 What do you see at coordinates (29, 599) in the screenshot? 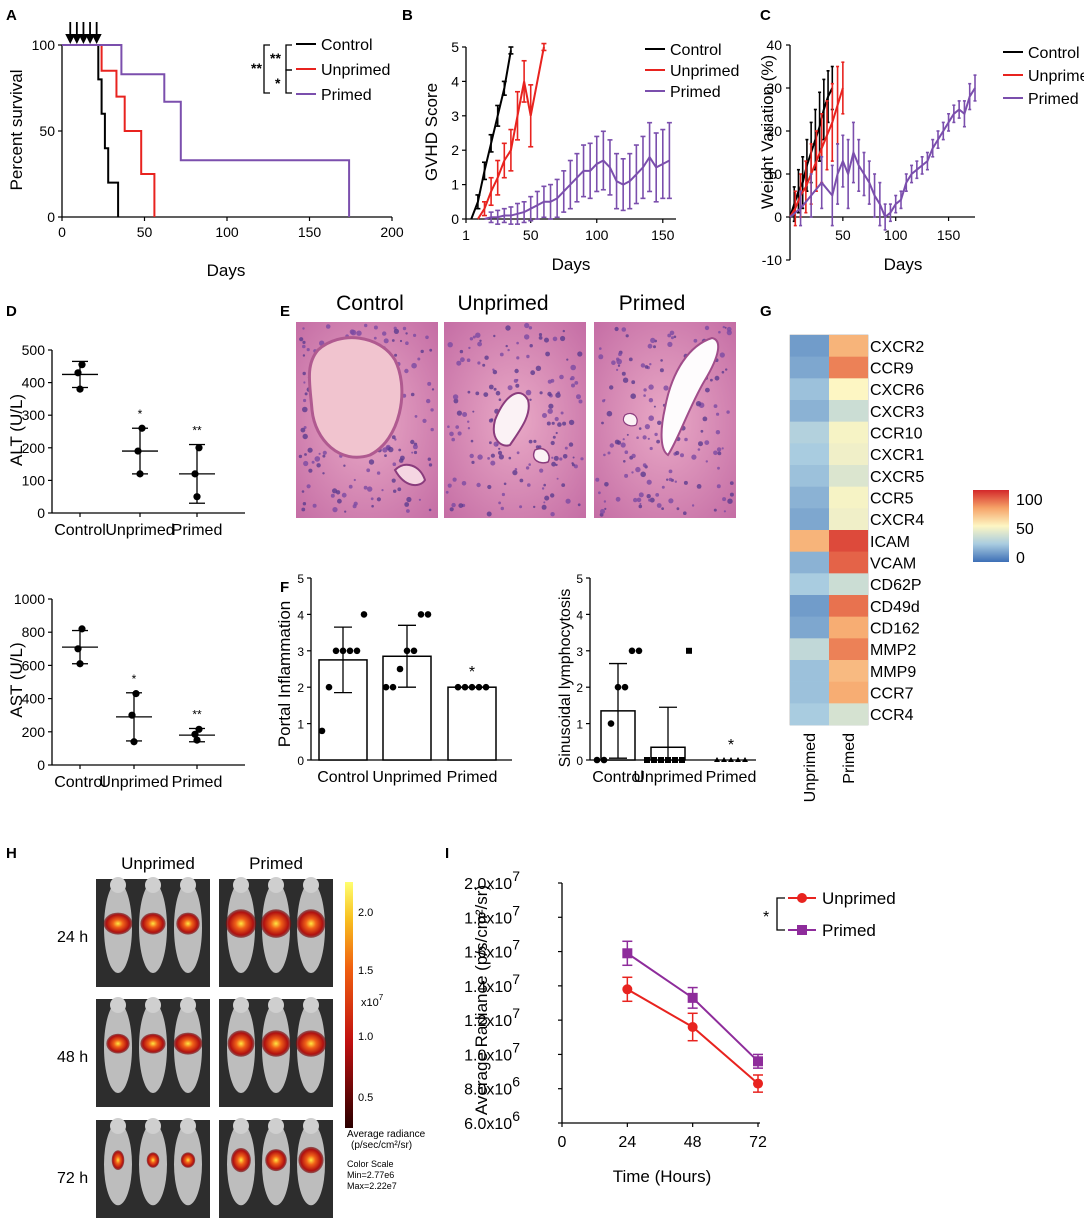
I see `y-tick-label: 1000` at bounding box center [29, 599].